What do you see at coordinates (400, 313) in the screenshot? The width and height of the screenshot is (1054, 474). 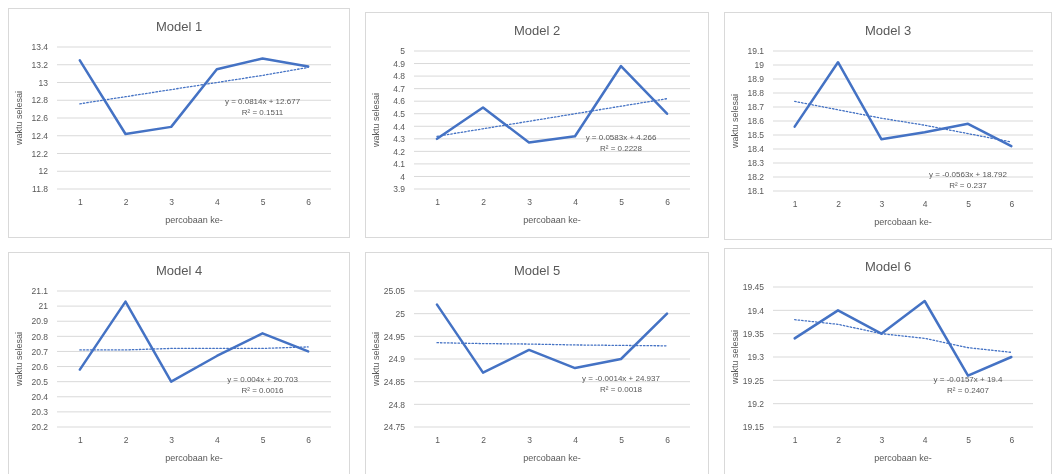 I see `y-tick-label: 25` at bounding box center [400, 313].